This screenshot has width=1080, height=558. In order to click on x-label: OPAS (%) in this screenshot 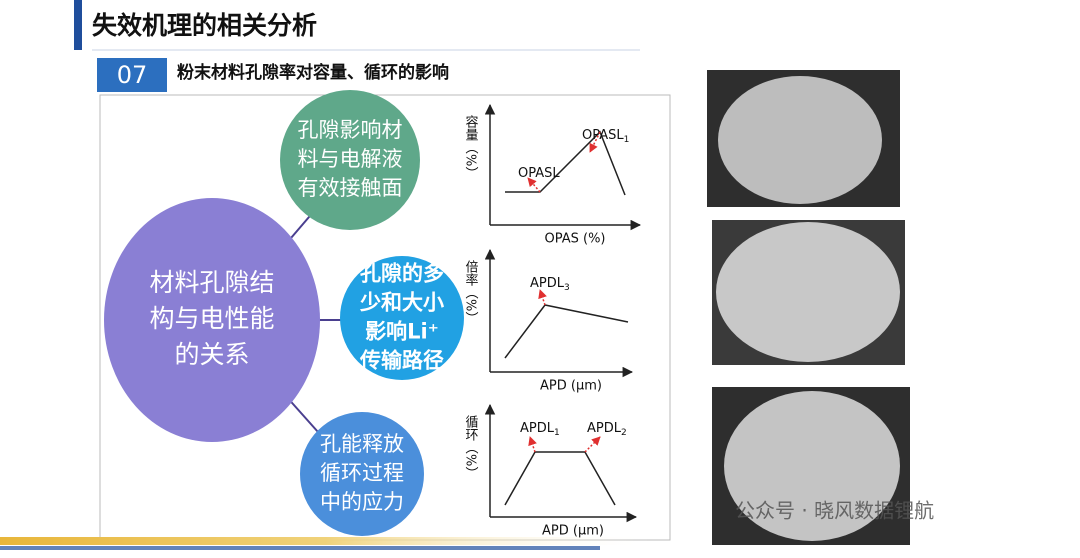, I will do `click(574, 239)`.